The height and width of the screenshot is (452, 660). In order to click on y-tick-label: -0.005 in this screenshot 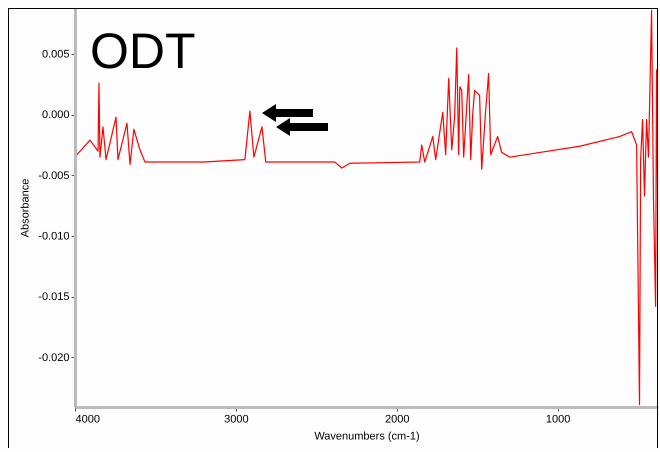, I will do `click(54, 176)`.